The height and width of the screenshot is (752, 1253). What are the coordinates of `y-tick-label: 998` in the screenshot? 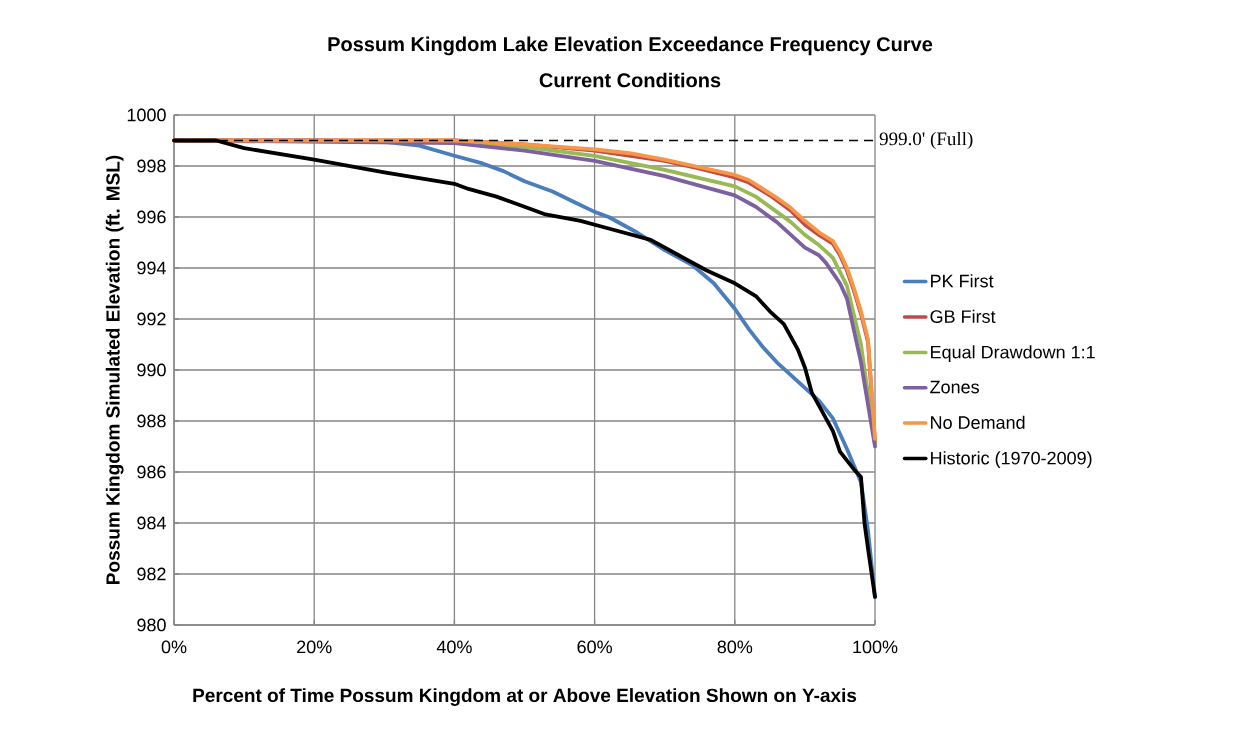 It's located at (151, 166).